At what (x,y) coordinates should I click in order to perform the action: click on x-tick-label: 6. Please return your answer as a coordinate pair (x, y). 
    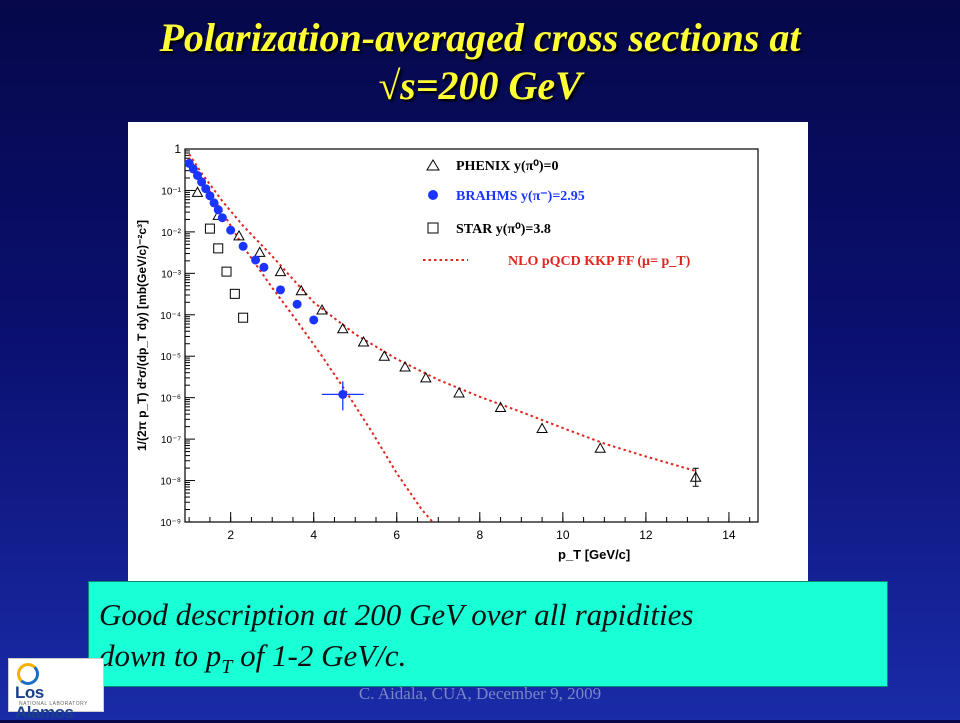
    Looking at the image, I should click on (396, 535).